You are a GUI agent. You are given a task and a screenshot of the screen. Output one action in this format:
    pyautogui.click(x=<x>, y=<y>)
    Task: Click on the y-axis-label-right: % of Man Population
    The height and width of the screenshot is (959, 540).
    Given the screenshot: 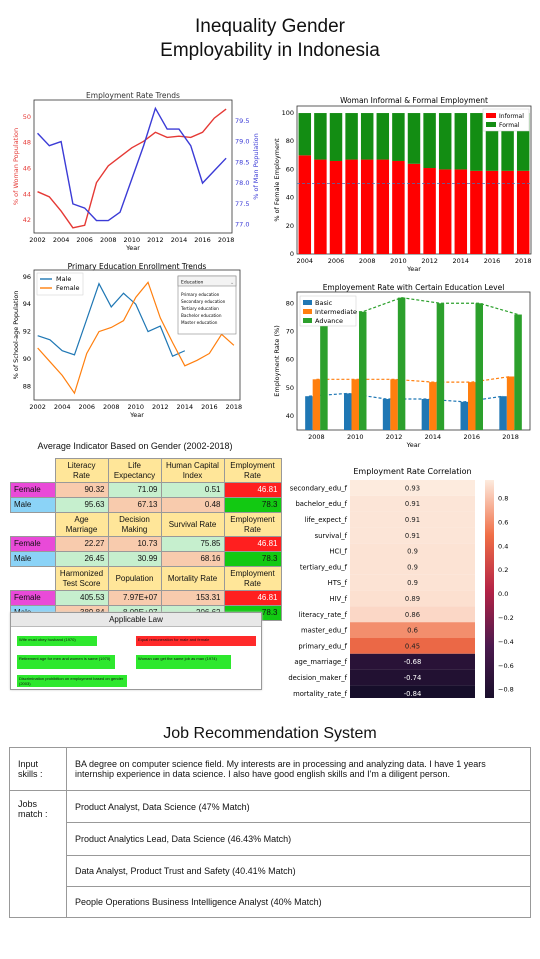 What is the action you would take?
    pyautogui.click(x=256, y=166)
    